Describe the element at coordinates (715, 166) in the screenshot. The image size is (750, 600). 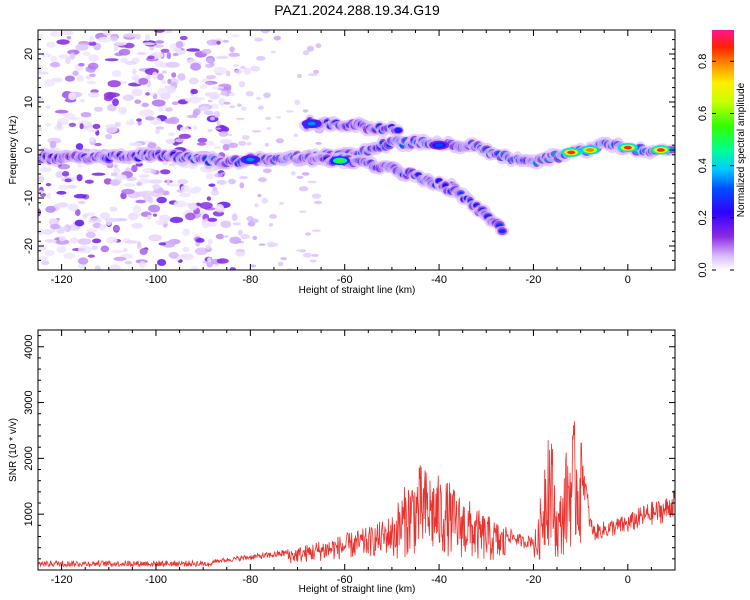
I see `colorbar-ticks: 0.0 0.2 0.4 0.6 0.8` at that location.